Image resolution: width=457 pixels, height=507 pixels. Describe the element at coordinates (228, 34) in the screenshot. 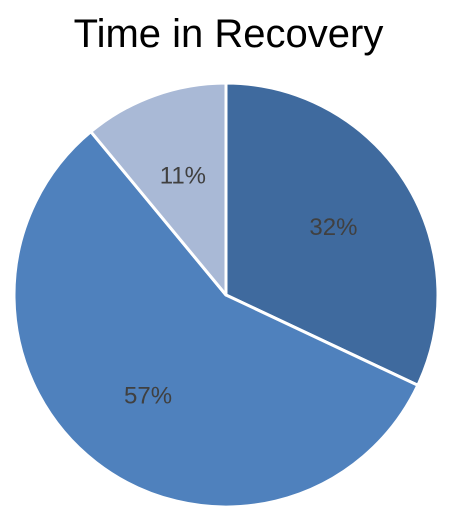

I see `chart-title: Time in Recovery` at that location.